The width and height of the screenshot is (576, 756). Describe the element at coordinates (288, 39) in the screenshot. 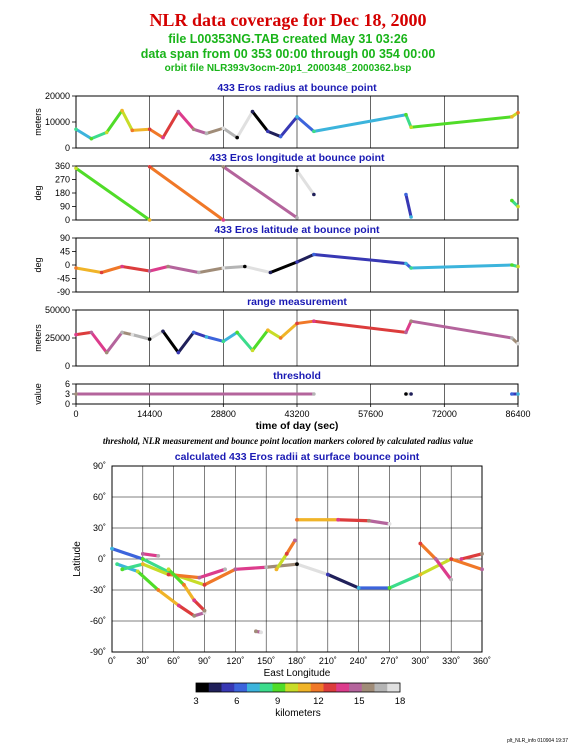

I see `file-info-line: file L00353NG.TAB created May 31 03:26` at that location.